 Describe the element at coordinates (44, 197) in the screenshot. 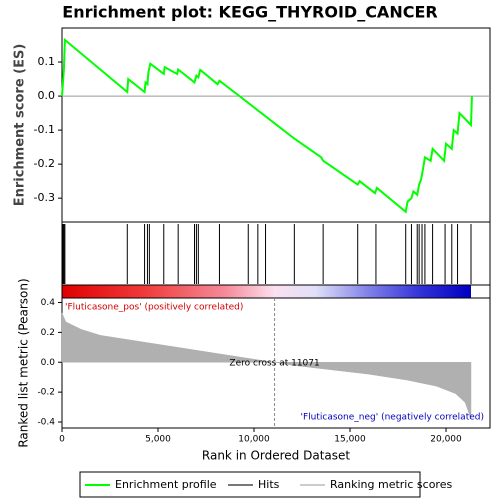

I see `y-tick-label: -0.3` at that location.